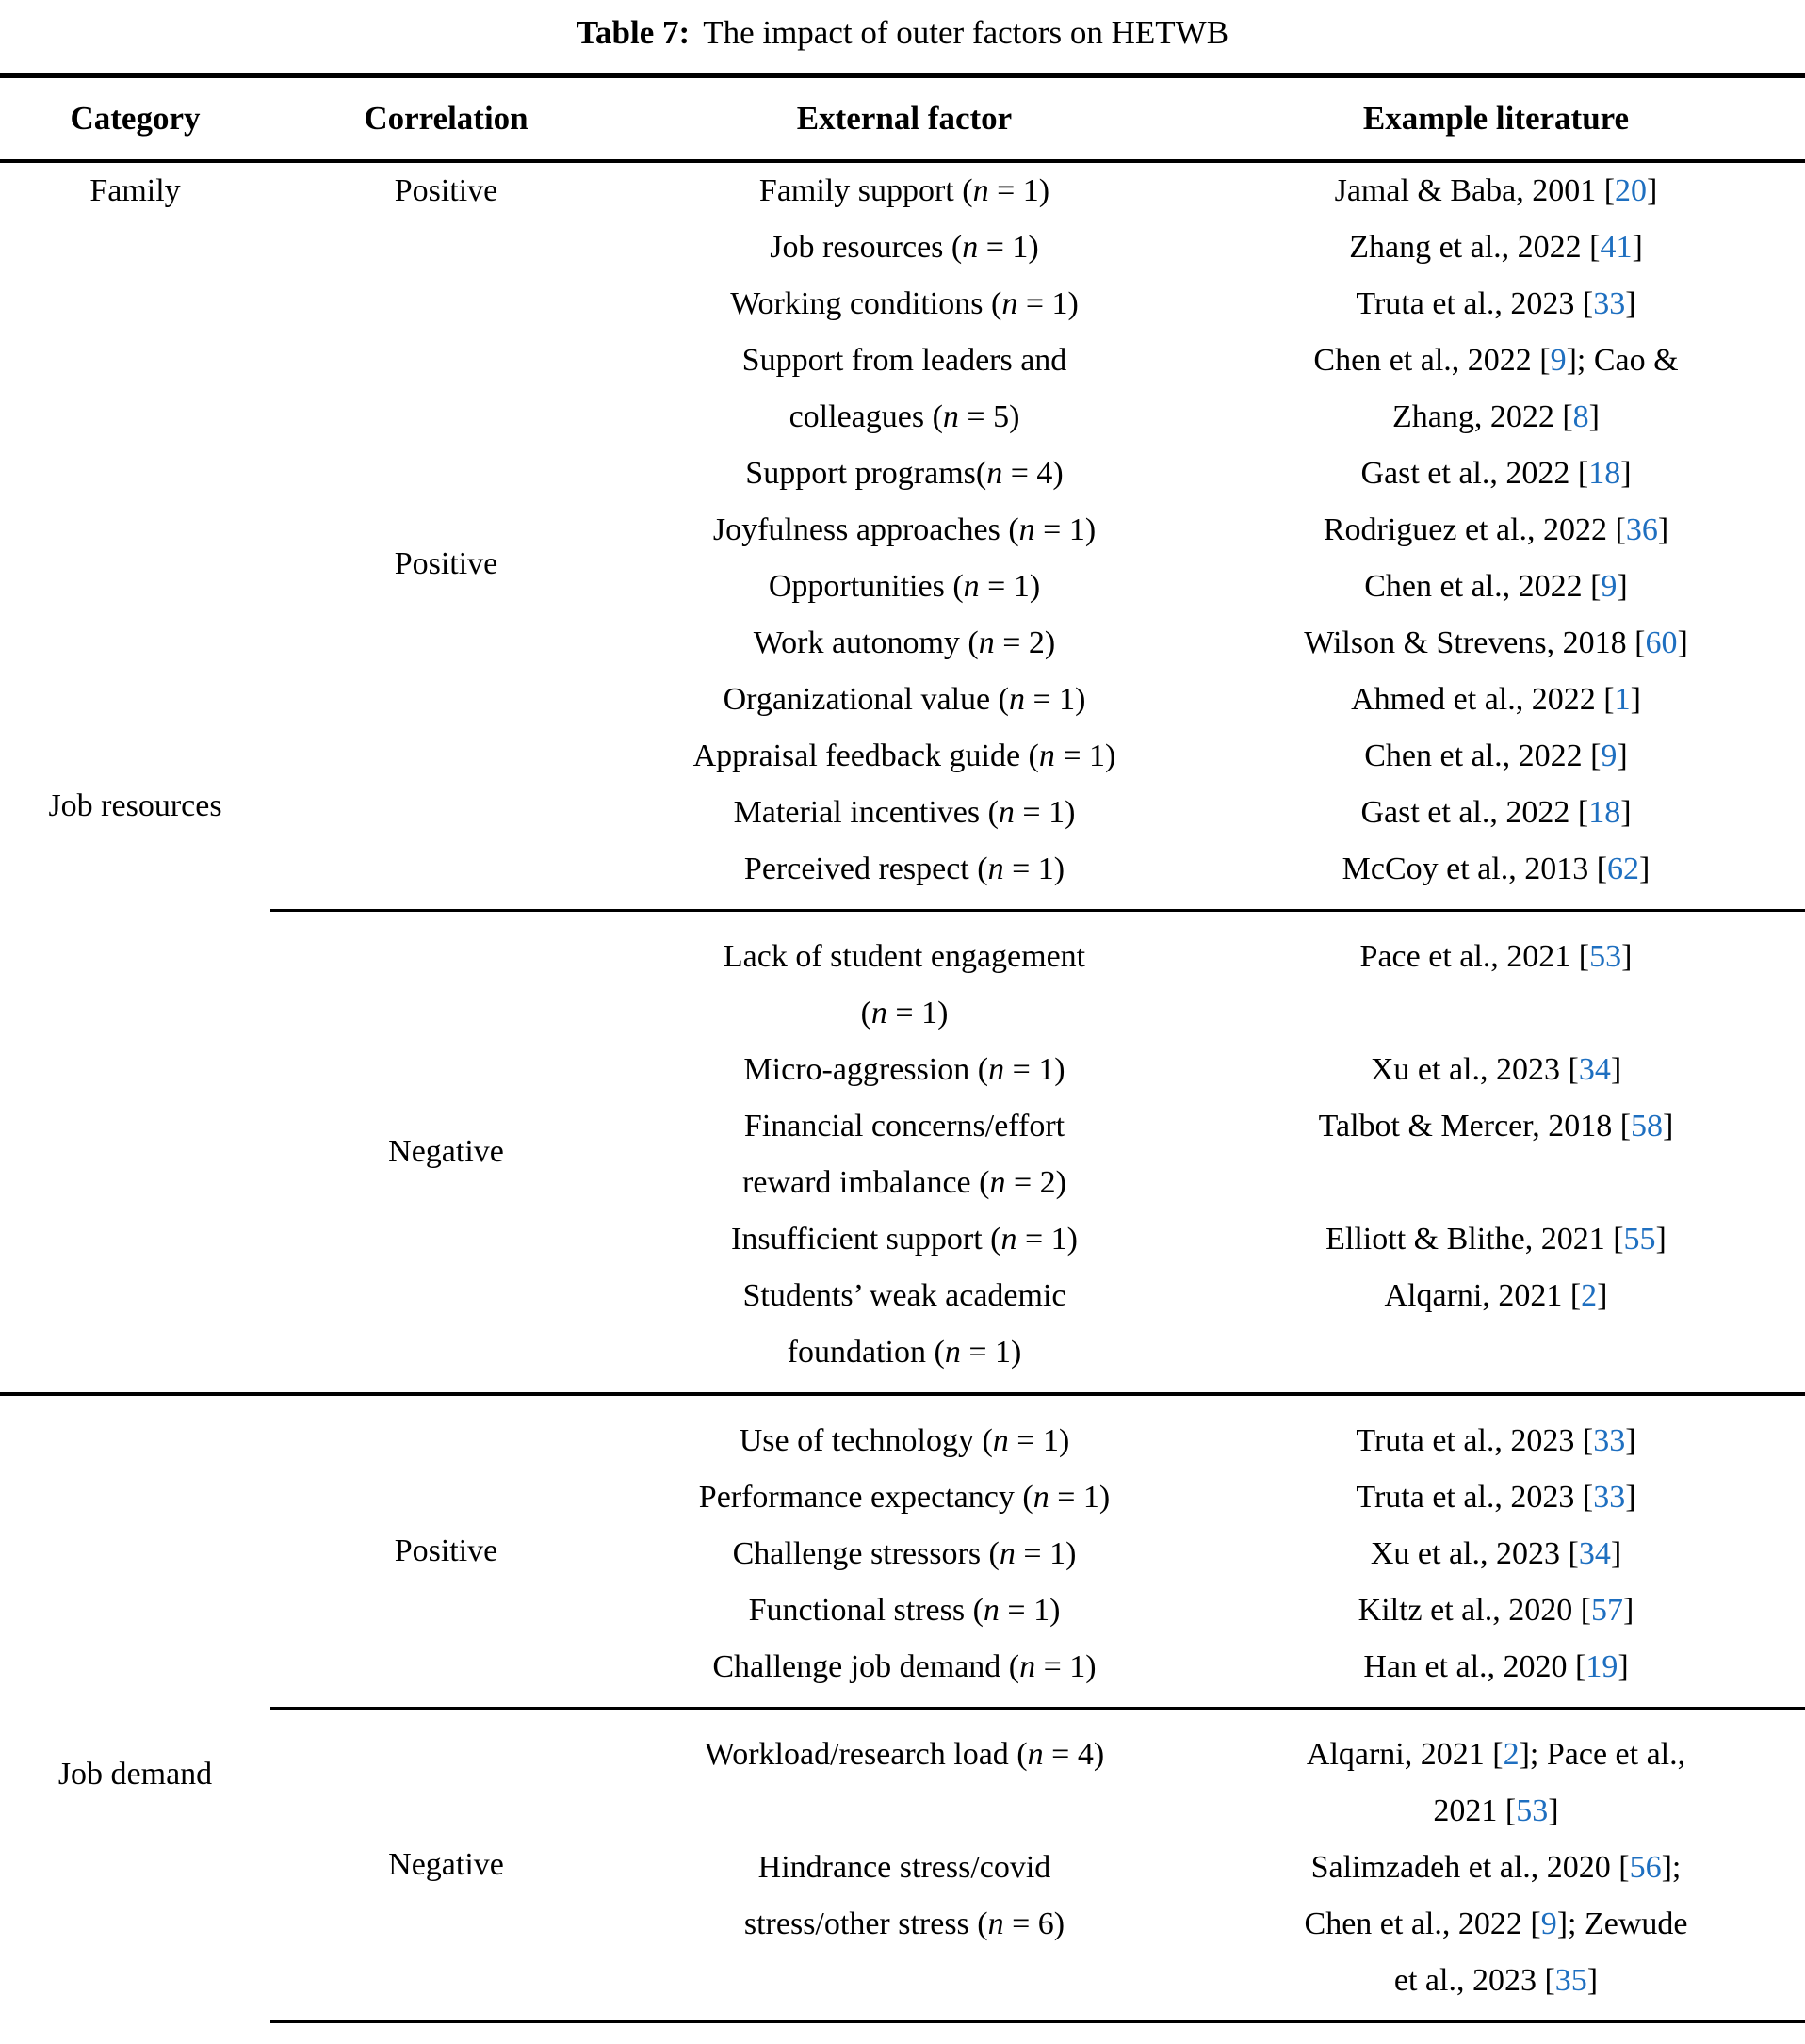 The width and height of the screenshot is (1805, 2044). Describe the element at coordinates (135, 119) in the screenshot. I see `column-header-category: Category` at that location.